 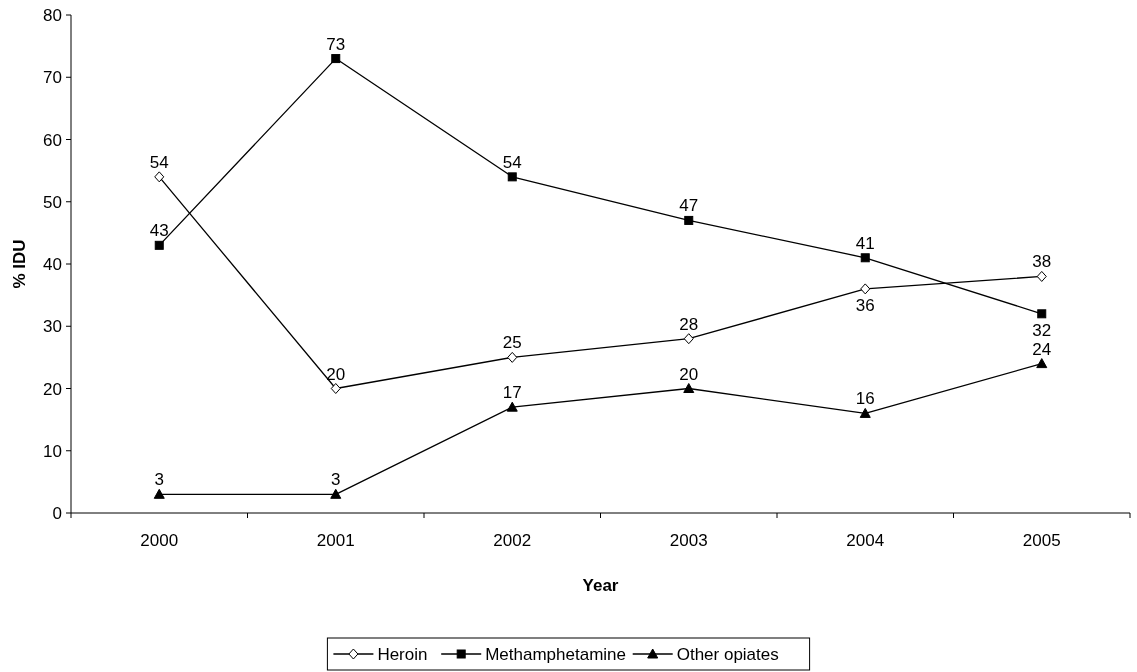 What do you see at coordinates (52, 202) in the screenshot?
I see `y-tick-label: 50` at bounding box center [52, 202].